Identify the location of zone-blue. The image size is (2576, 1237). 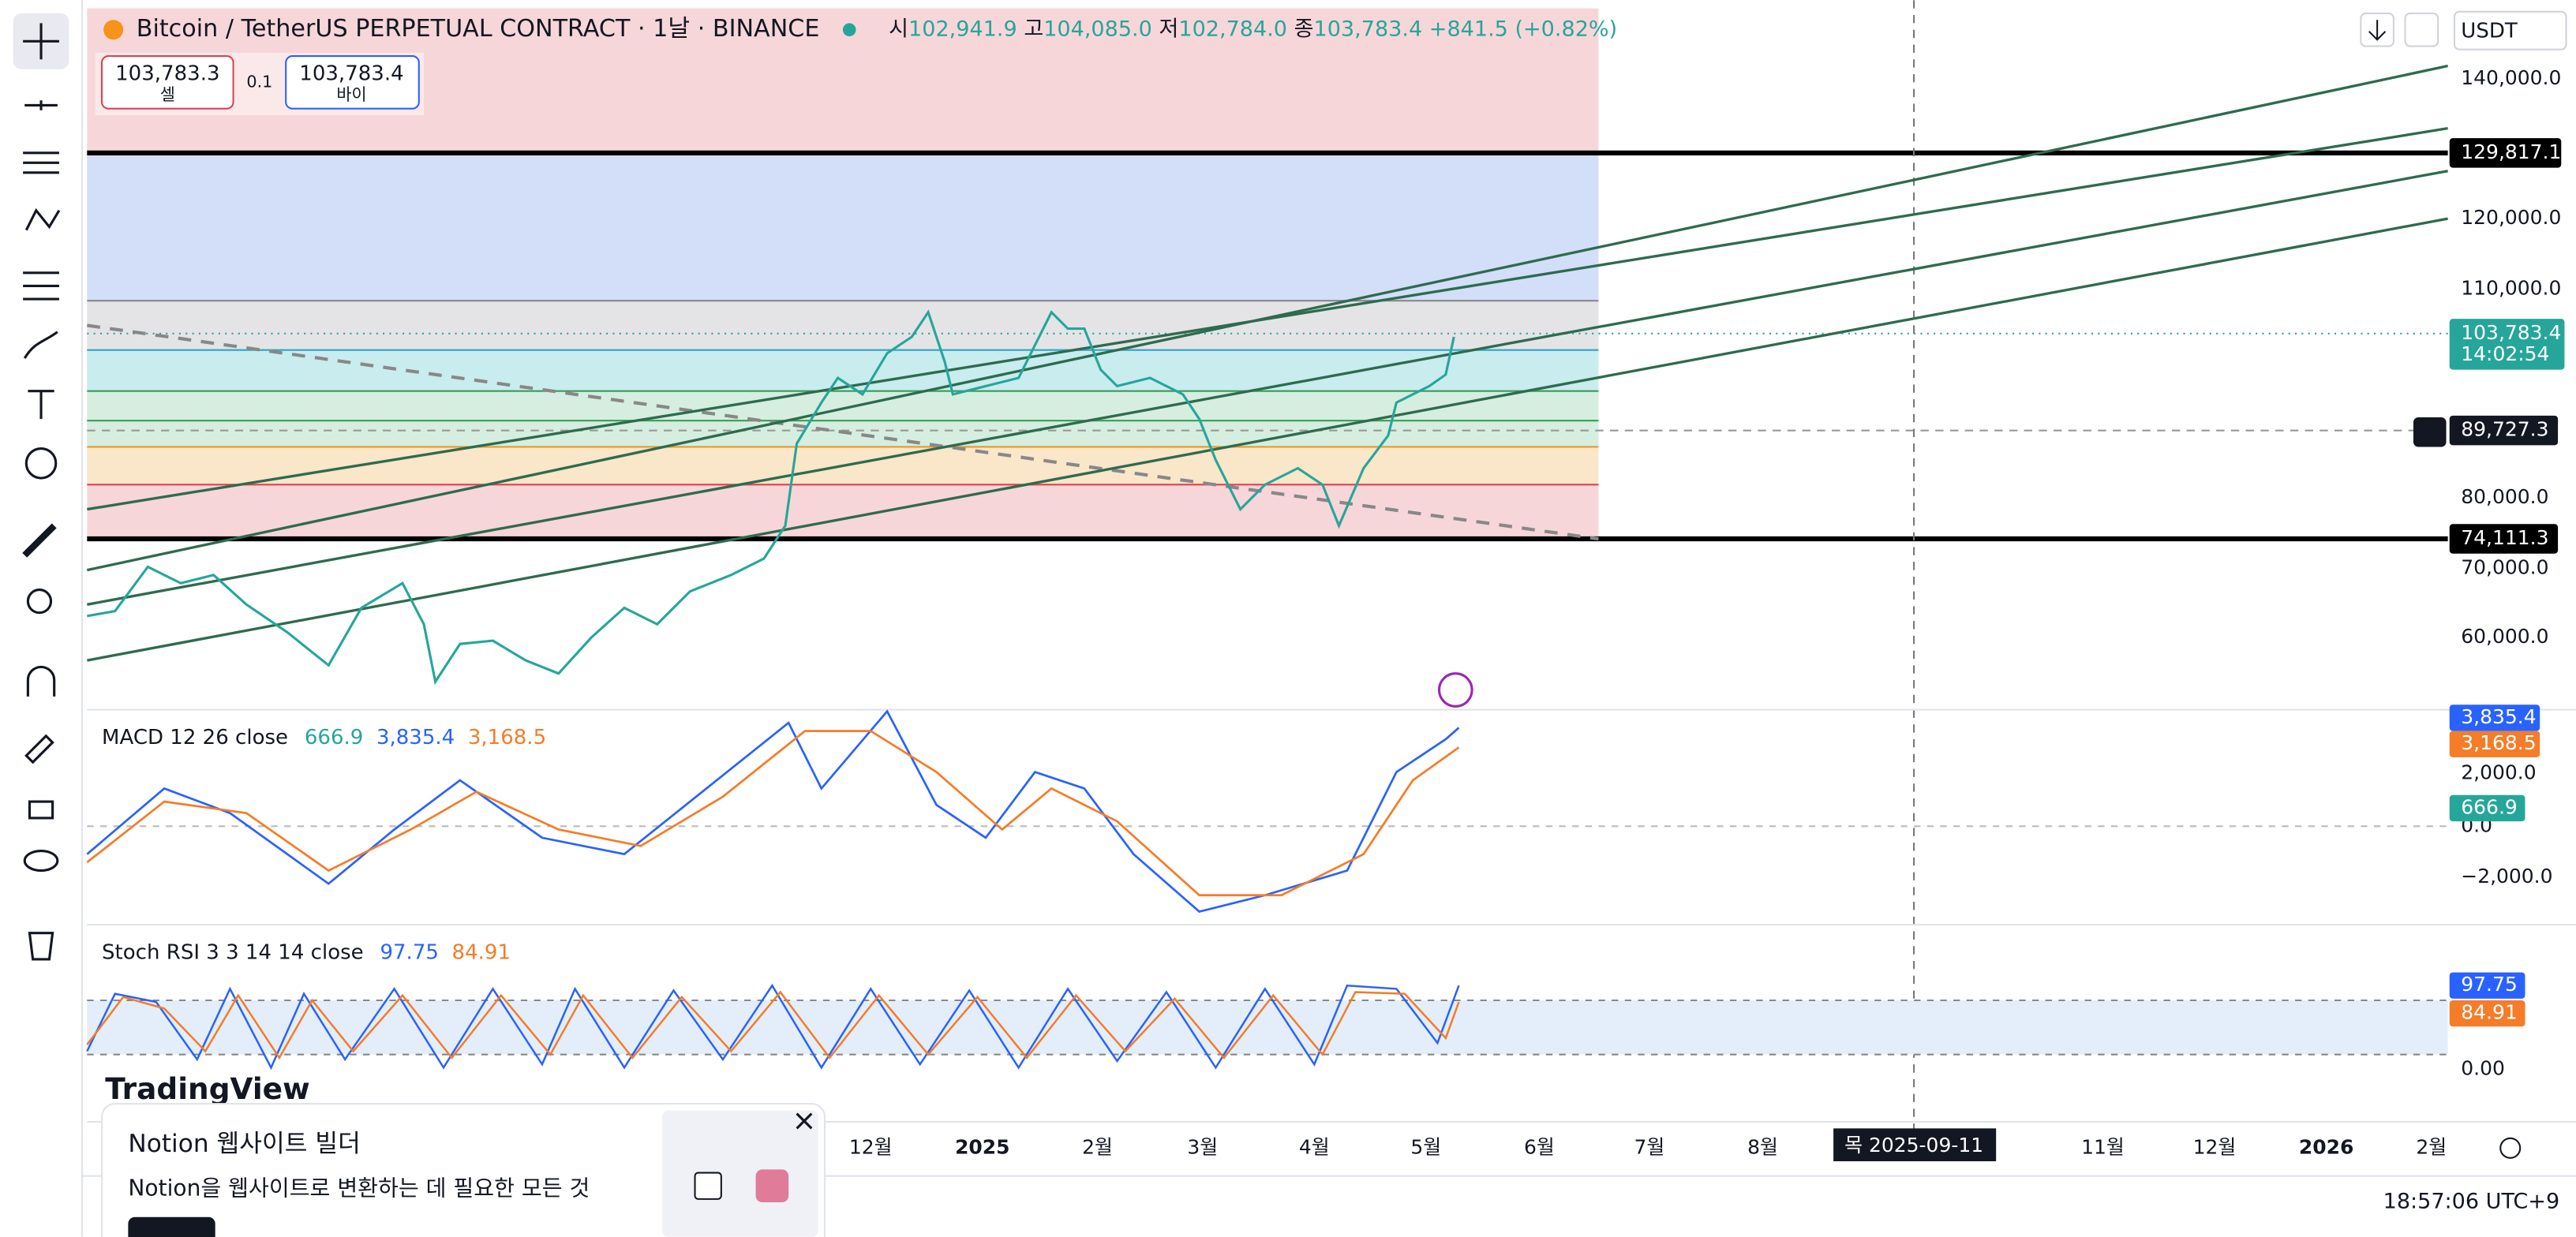
(843, 226).